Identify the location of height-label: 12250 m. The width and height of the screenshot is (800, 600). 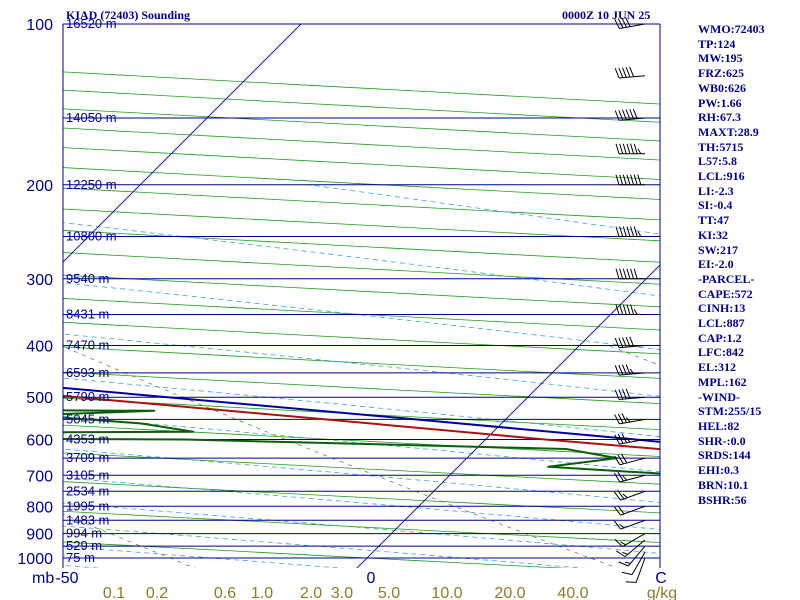
(91, 184).